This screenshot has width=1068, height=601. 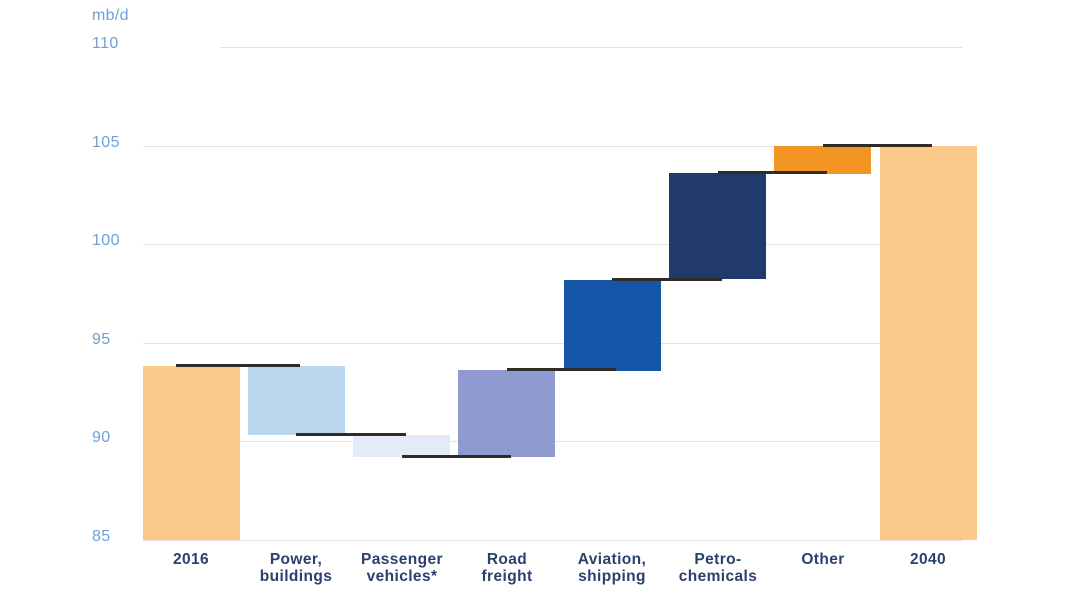 I want to click on x-category-label-aviation-shipping: Aviation, shipping, so click(x=612, y=568).